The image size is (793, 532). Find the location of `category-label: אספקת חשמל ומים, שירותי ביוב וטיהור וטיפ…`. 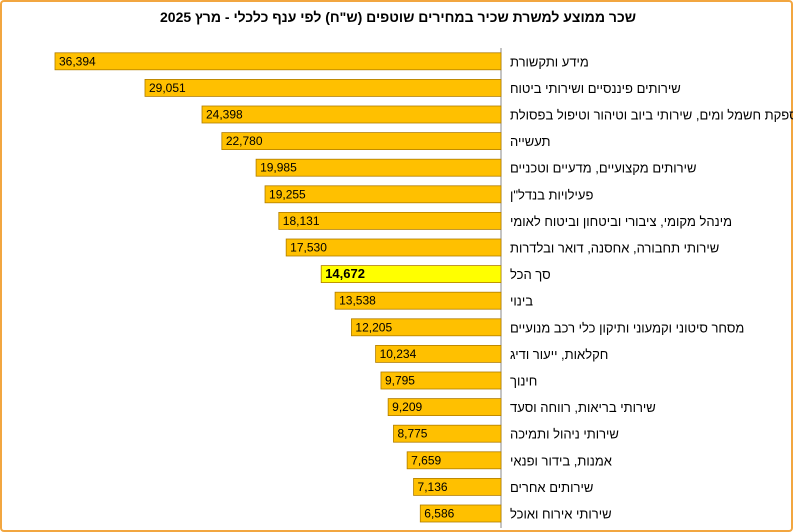

category-label: אספקת חשמל ומים, שירותי ביוב וטיהור וטיפ… is located at coordinates (651, 115).